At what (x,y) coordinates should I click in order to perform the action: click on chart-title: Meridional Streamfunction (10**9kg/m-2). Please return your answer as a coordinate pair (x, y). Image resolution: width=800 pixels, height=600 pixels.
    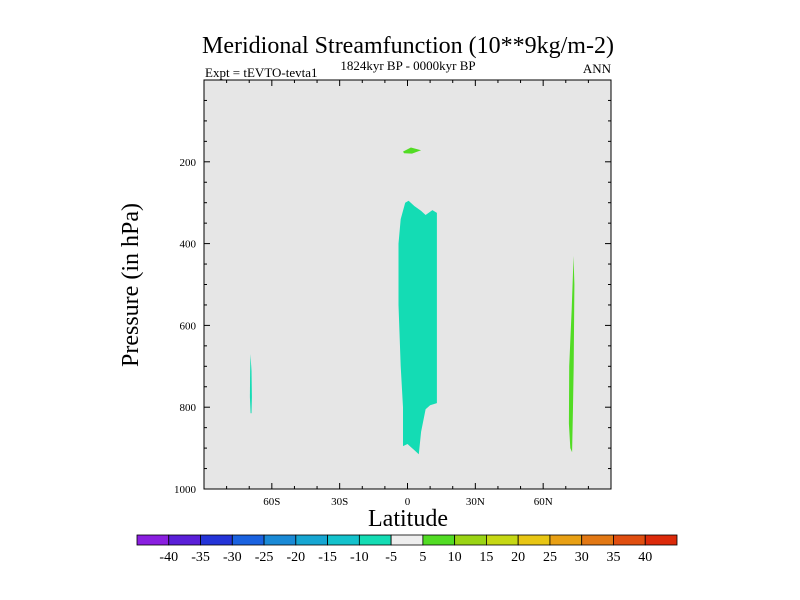
    Looking at the image, I should click on (408, 46).